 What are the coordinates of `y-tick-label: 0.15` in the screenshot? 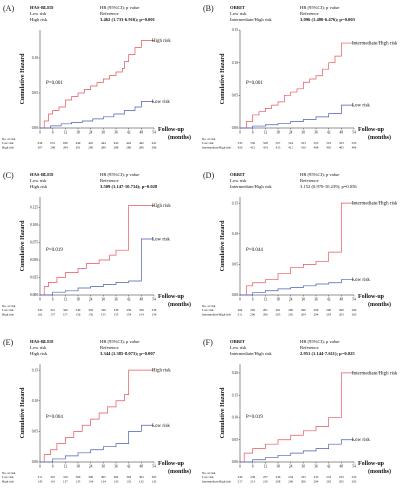 It's located at (235, 395).